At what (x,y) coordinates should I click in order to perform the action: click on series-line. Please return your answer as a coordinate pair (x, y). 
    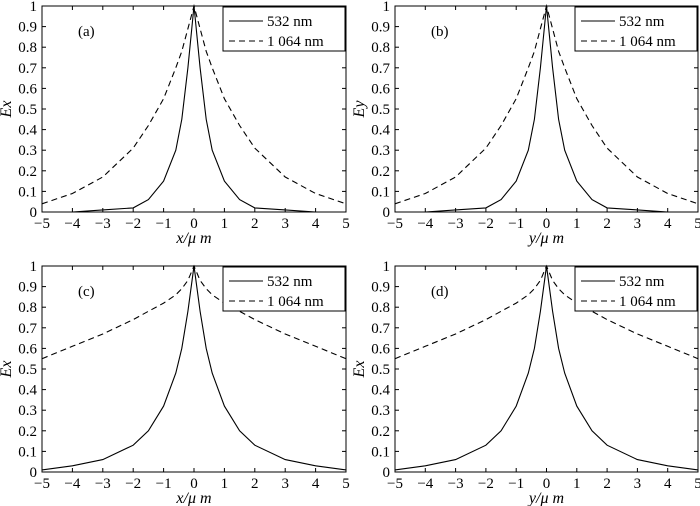
    Looking at the image, I should click on (194, 312).